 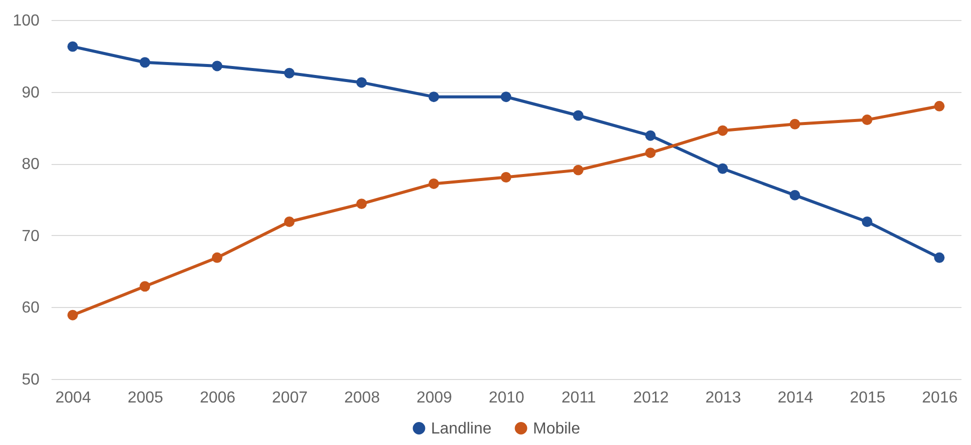 I want to click on y-tick-label: 50, so click(x=31, y=380).